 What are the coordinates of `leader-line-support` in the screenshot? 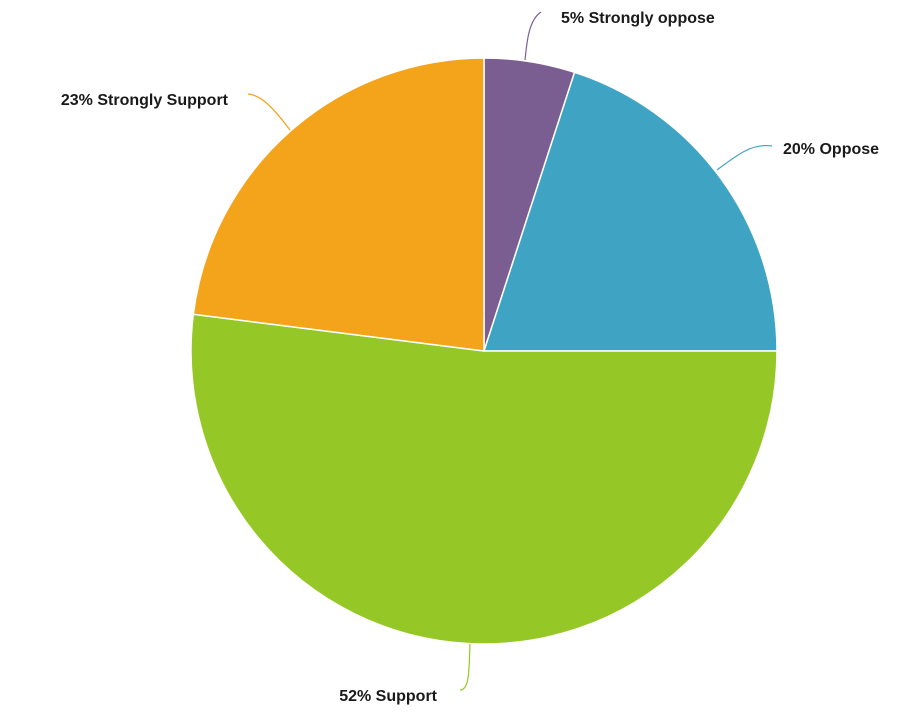 It's located at (465, 667).